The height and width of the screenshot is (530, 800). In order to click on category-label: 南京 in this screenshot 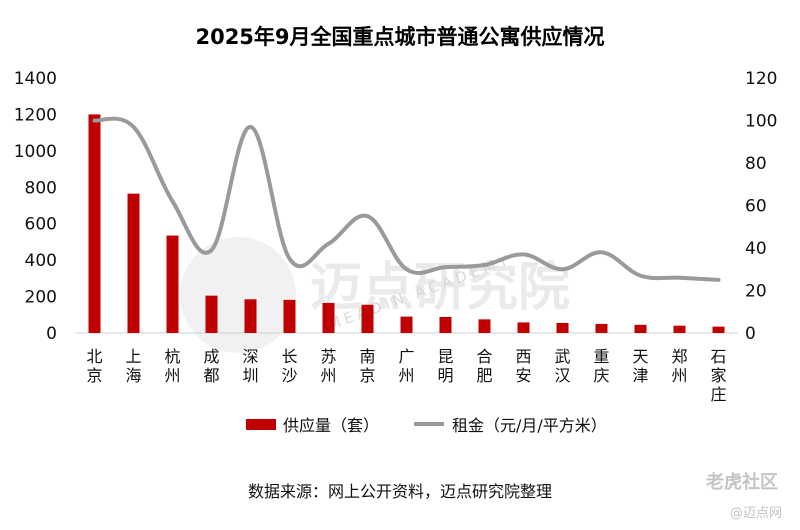, I will do `click(367, 366)`.